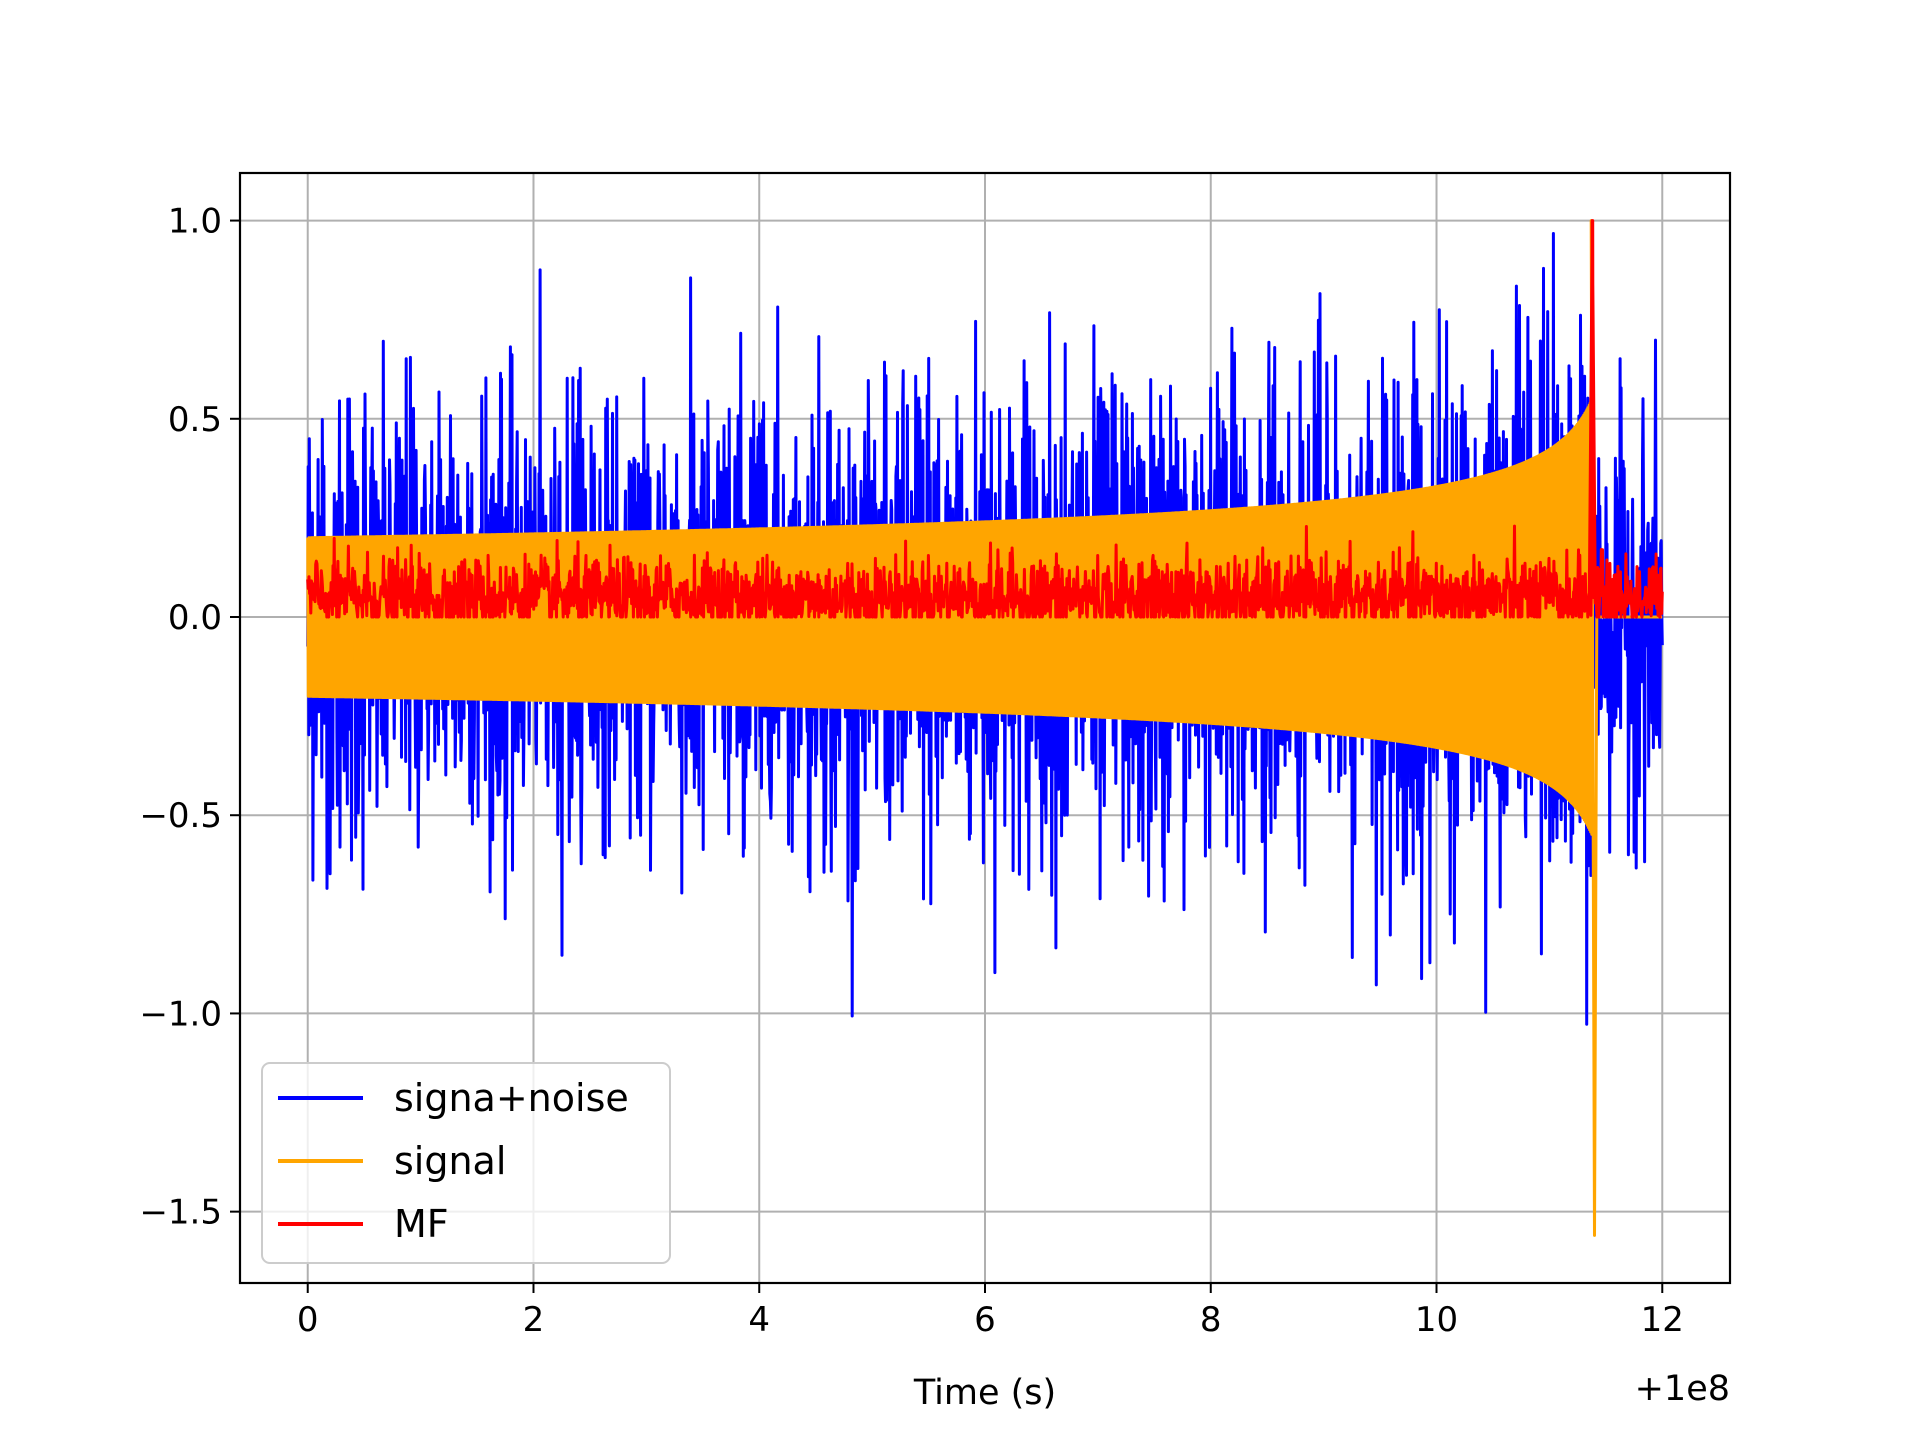 Image resolution: width=1920 pixels, height=1440 pixels. I want to click on legend-label-signal: signal, so click(450, 1161).